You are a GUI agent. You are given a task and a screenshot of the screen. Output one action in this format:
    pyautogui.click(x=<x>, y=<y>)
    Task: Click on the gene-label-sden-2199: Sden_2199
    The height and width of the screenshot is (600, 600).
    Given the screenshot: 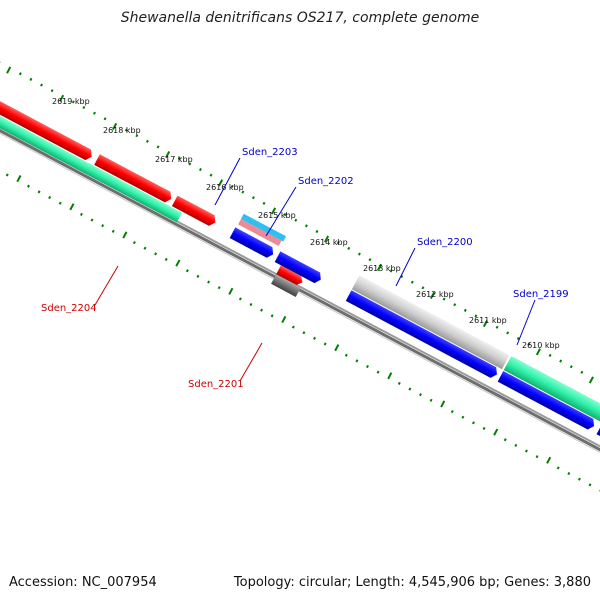 What is the action you would take?
    pyautogui.click(x=541, y=294)
    